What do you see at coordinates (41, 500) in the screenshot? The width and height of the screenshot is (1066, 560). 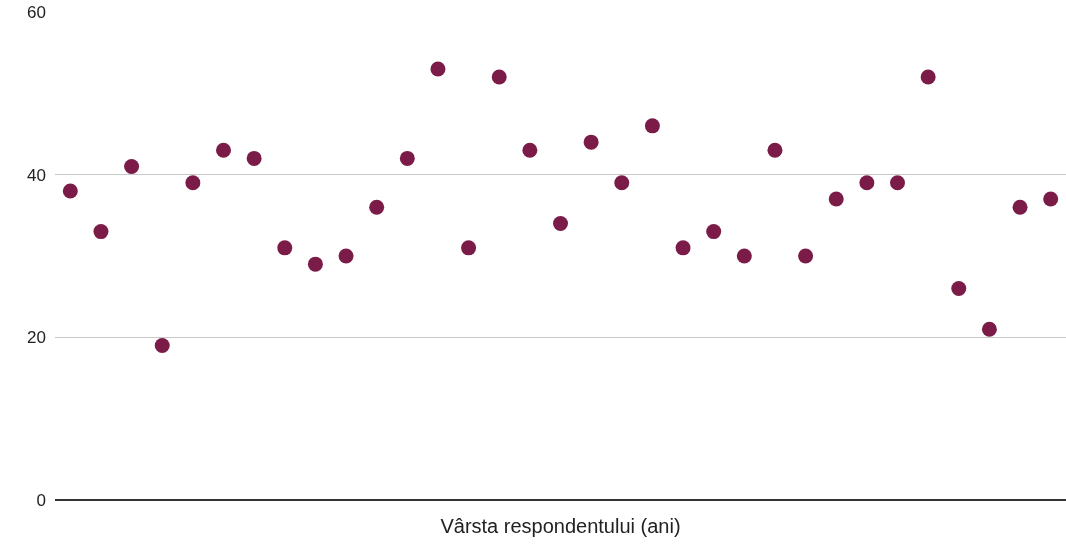 I see `y-tick-label: 0` at bounding box center [41, 500].